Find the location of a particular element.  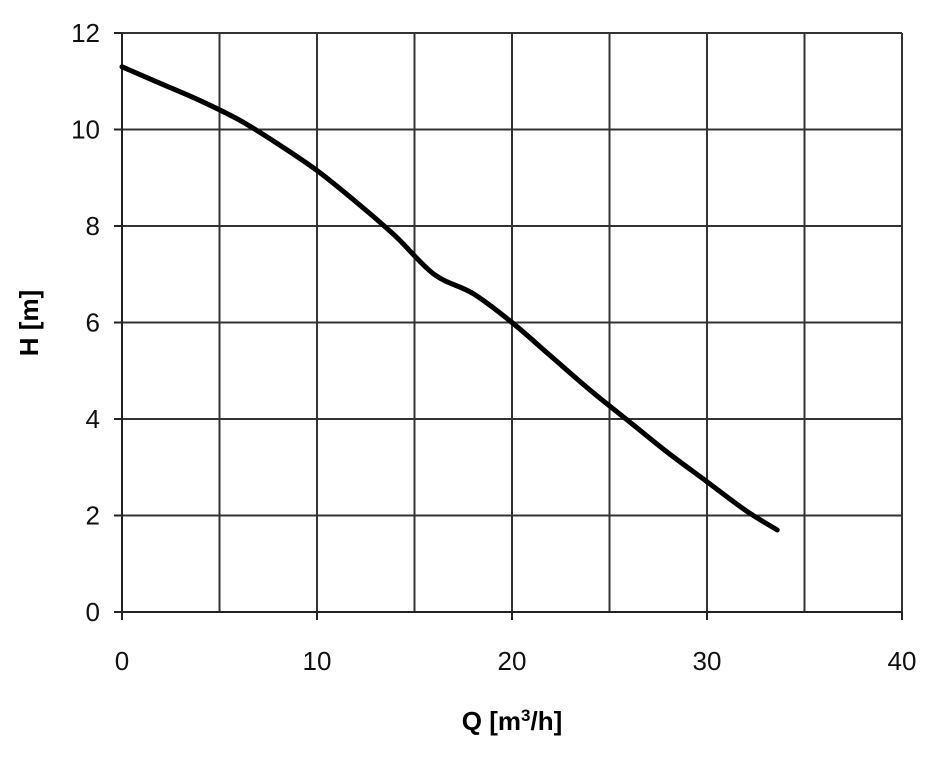

y-tick-label: 10 is located at coordinates (85, 130).